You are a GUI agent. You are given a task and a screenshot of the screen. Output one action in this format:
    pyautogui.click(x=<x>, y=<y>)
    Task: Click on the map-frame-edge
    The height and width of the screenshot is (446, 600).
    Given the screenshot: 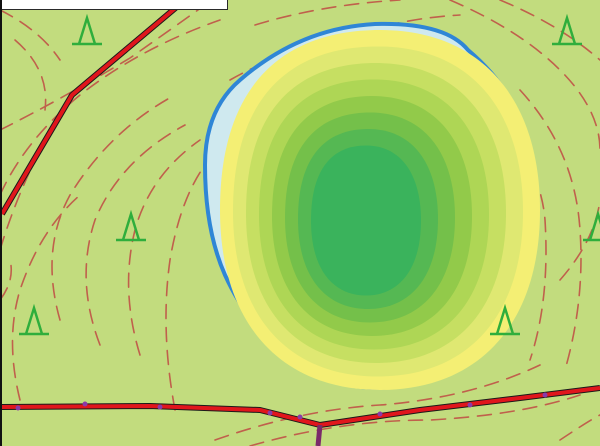 What is the action you would take?
    pyautogui.click(x=1, y=223)
    